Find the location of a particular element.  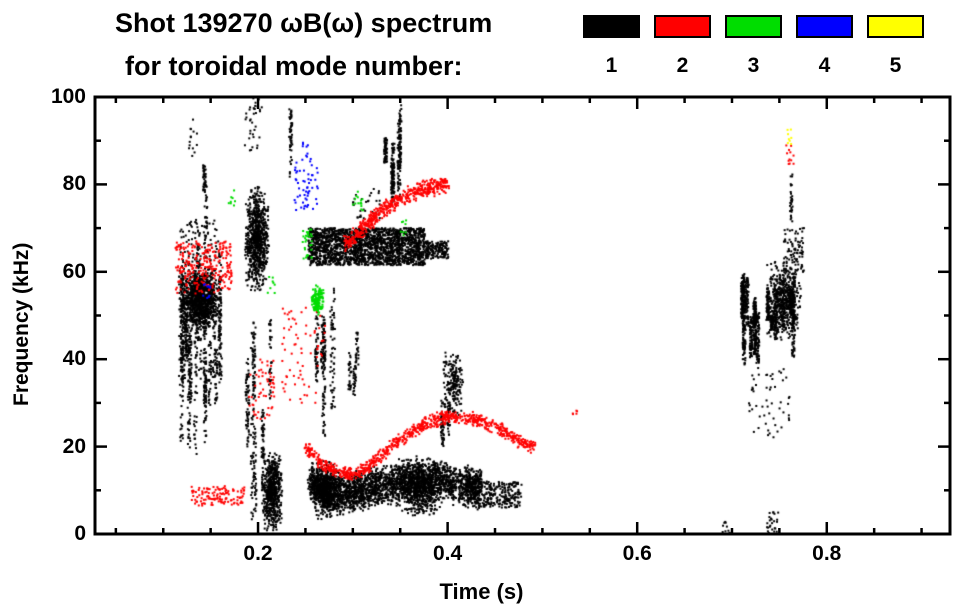

legend-label-n3: 3 is located at coordinates (753, 65).